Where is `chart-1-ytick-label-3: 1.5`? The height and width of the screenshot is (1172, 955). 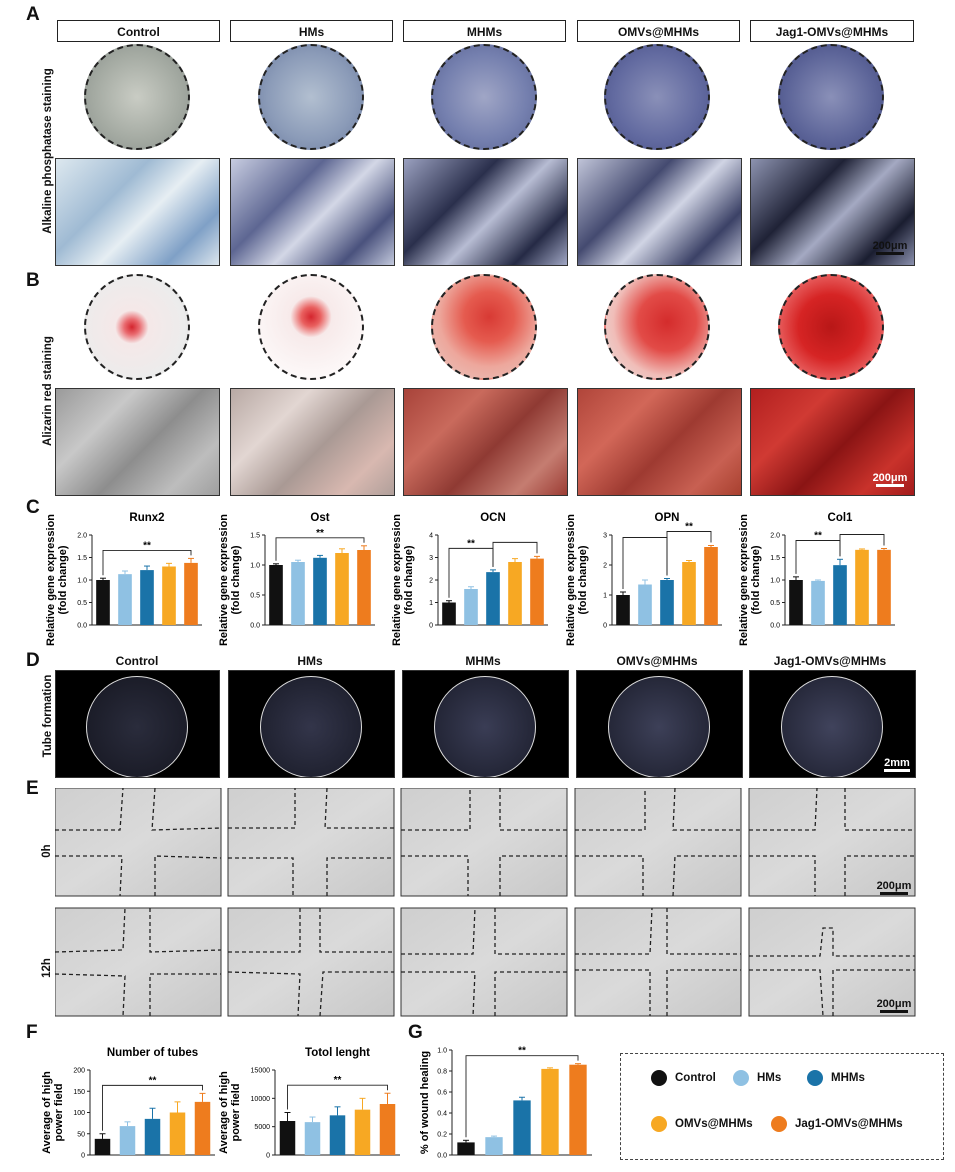
chart-1-ytick-label-3: 1.5 is located at coordinates (255, 536).